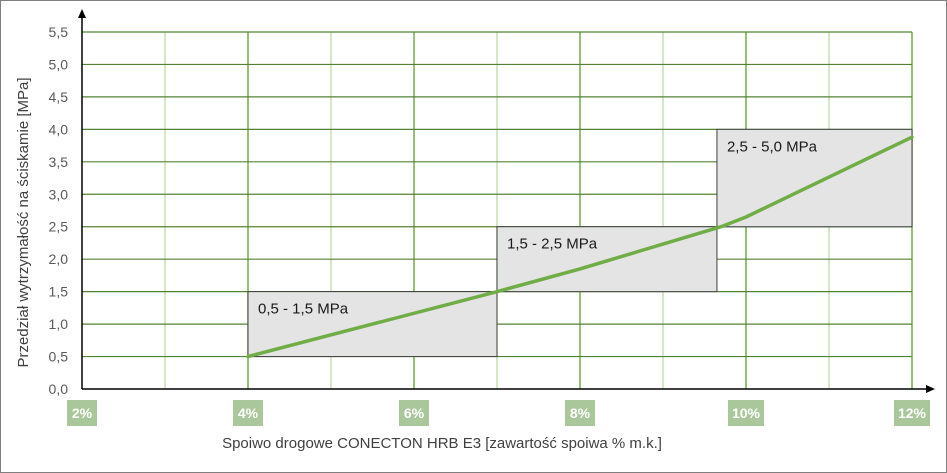 The width and height of the screenshot is (947, 473). I want to click on x-tick-label: 2%, so click(82, 413).